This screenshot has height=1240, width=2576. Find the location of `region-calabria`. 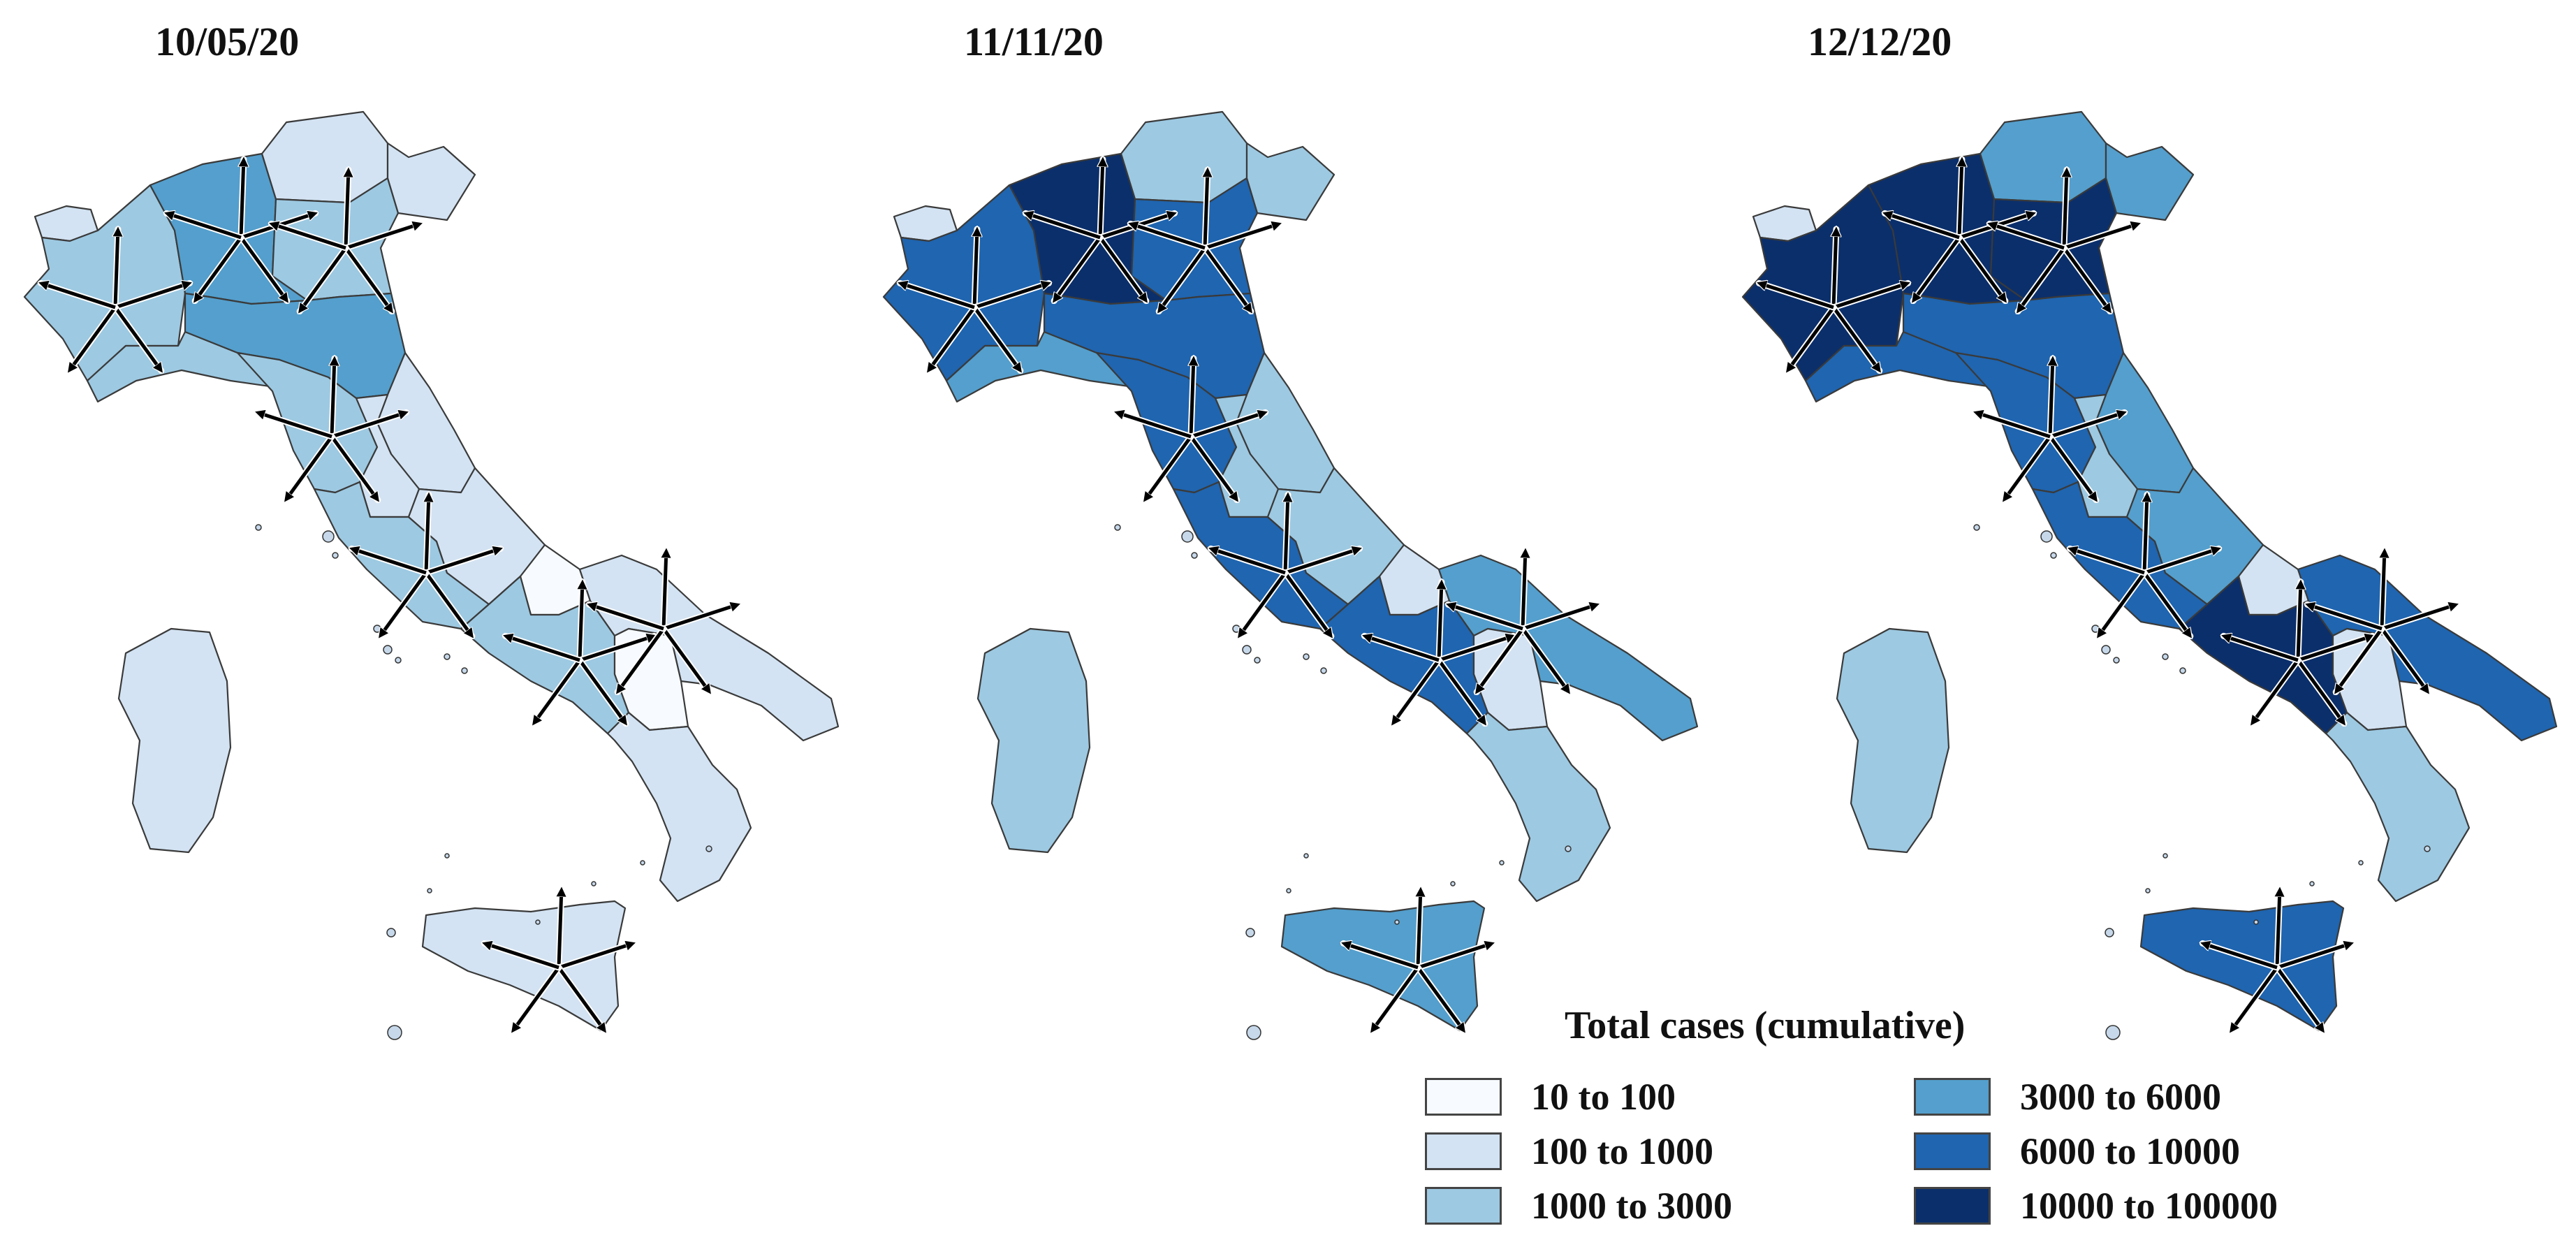

region-calabria is located at coordinates (679, 807).